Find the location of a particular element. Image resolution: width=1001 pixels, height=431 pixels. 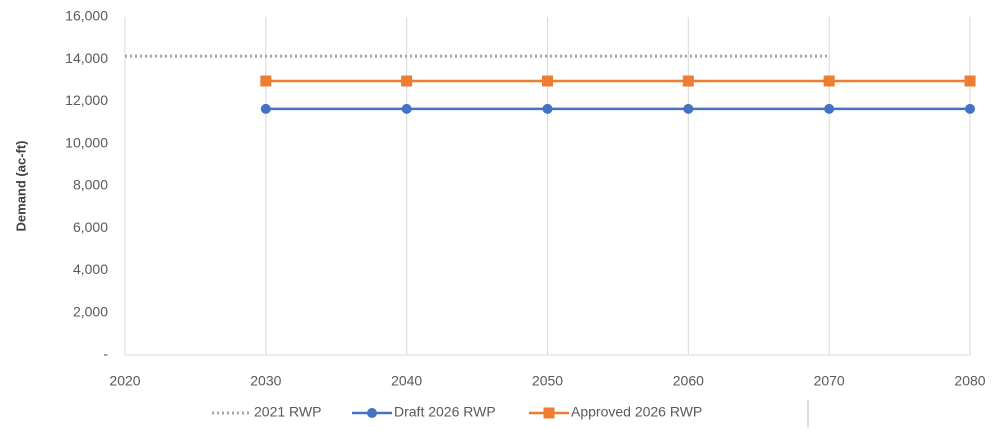

y-tick-label: 8,000 is located at coordinates (90, 185).